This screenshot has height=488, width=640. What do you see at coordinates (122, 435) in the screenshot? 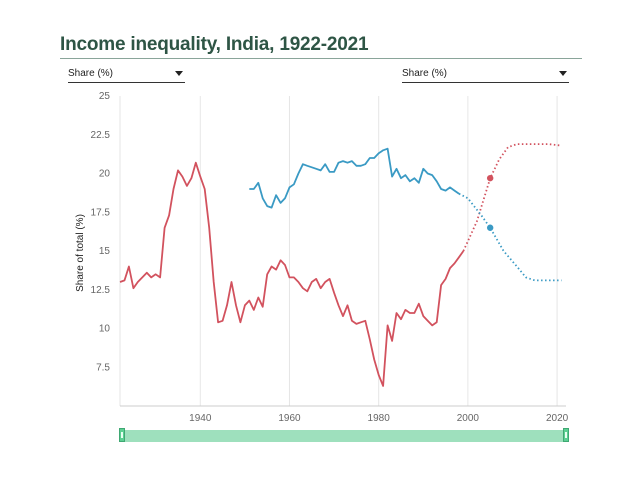
I see `range-slider-start-handle` at bounding box center [122, 435].